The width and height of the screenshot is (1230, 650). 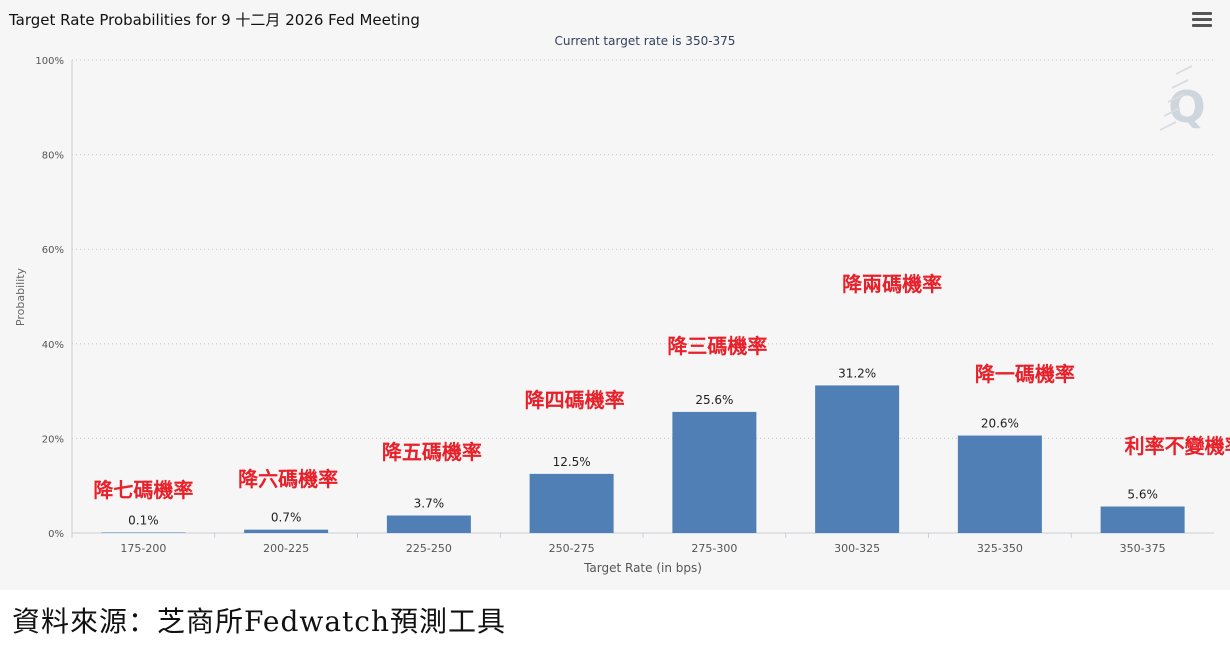 What do you see at coordinates (714, 548) in the screenshot?
I see `x-tick-label: 275-300` at bounding box center [714, 548].